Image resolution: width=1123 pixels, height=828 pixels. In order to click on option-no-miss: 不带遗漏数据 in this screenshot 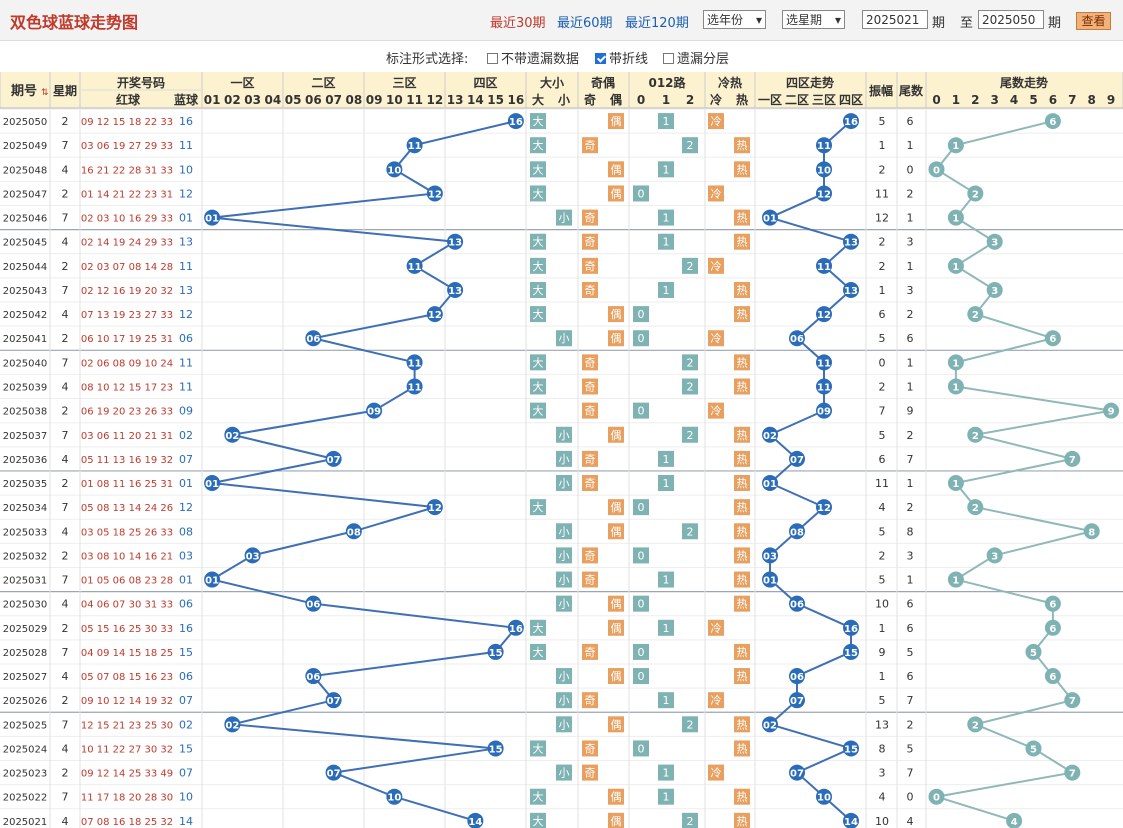, I will do `click(533, 57)`.